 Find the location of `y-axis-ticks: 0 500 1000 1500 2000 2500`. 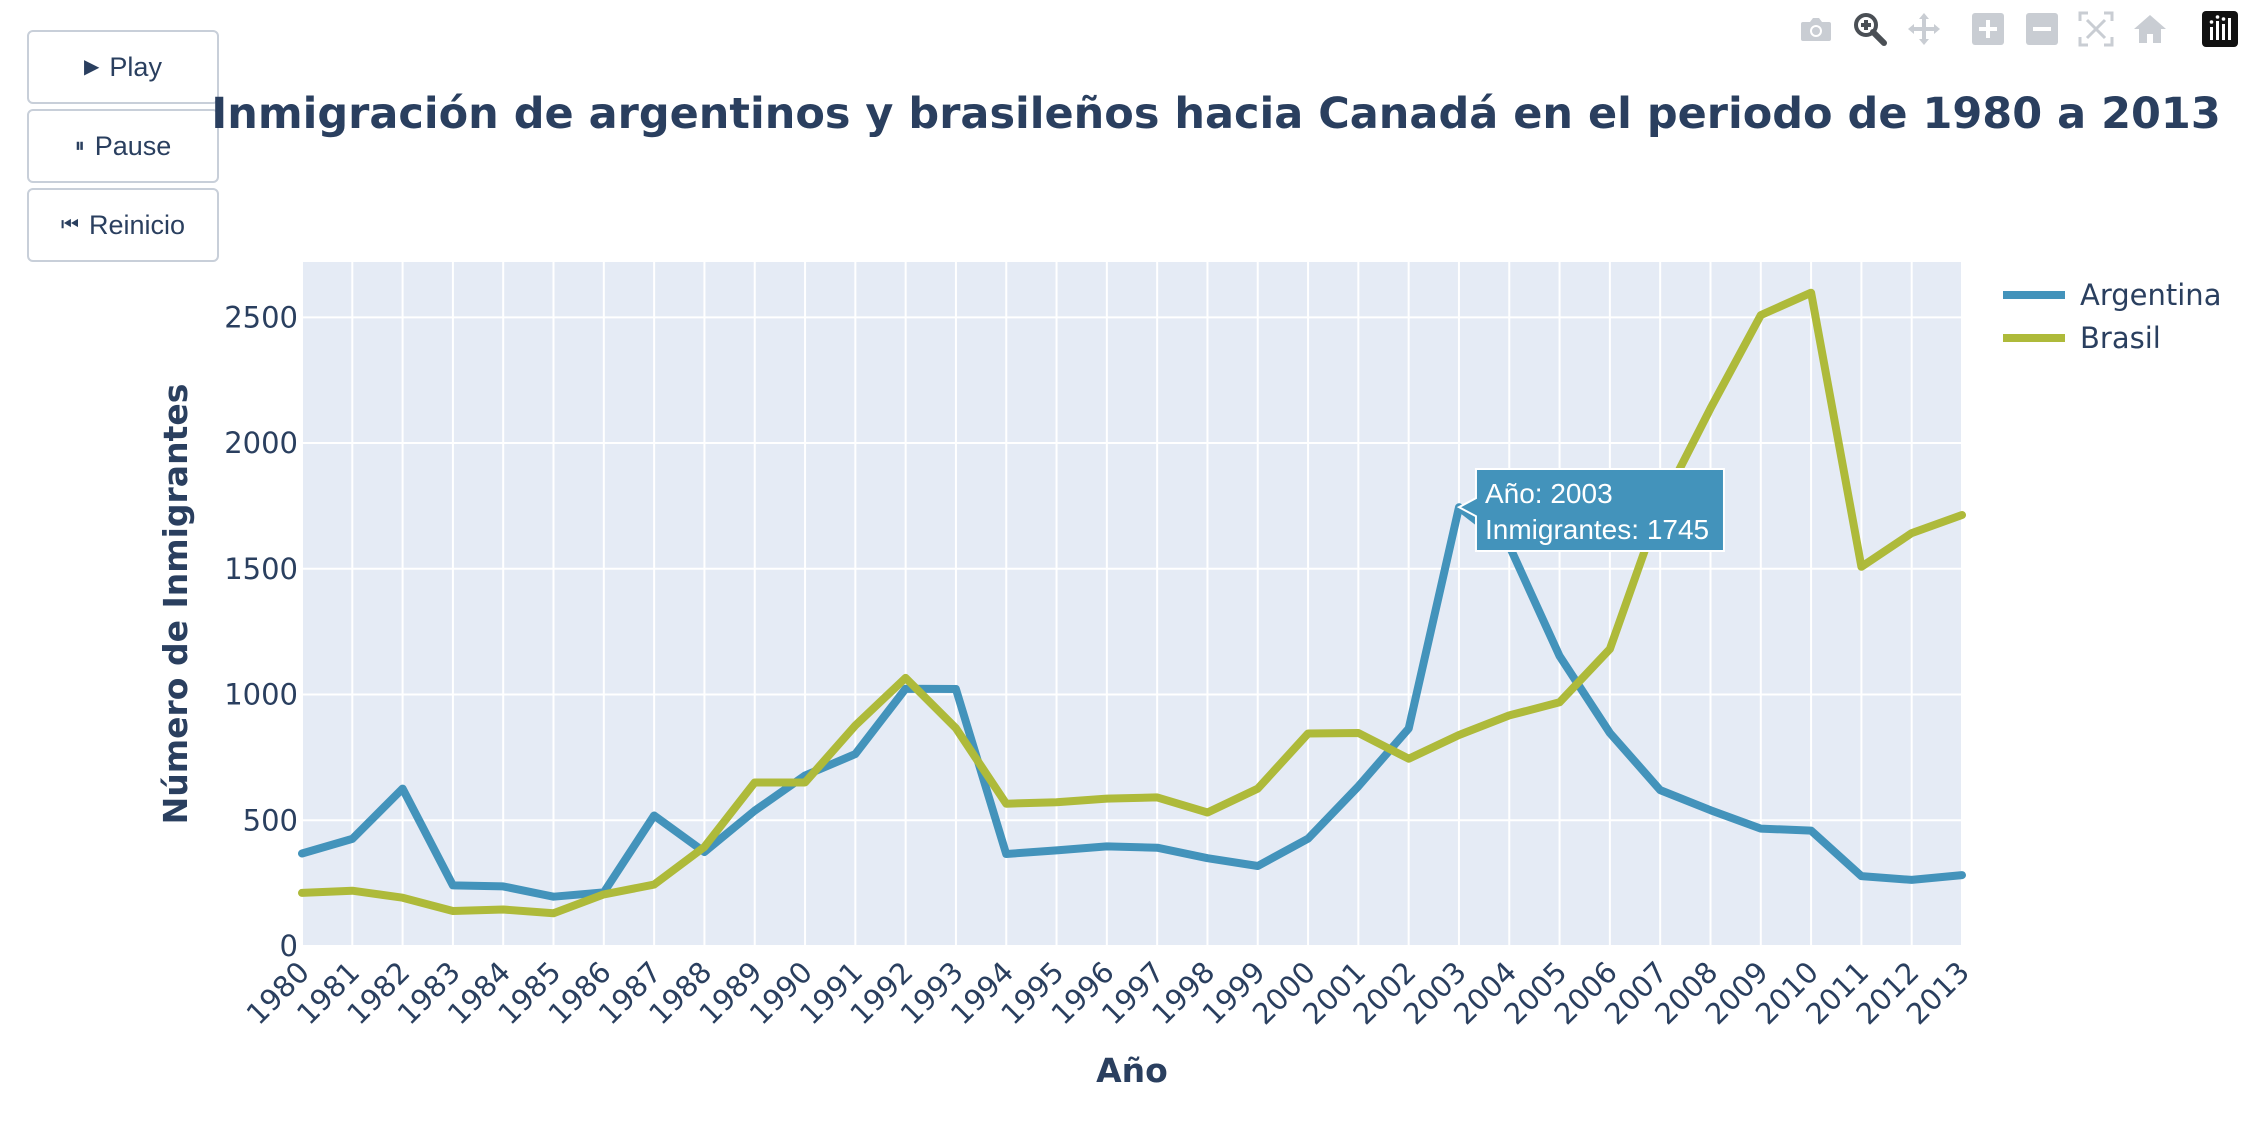

y-axis-ticks: 0 500 1000 1500 2000 2500 is located at coordinates (261, 631).